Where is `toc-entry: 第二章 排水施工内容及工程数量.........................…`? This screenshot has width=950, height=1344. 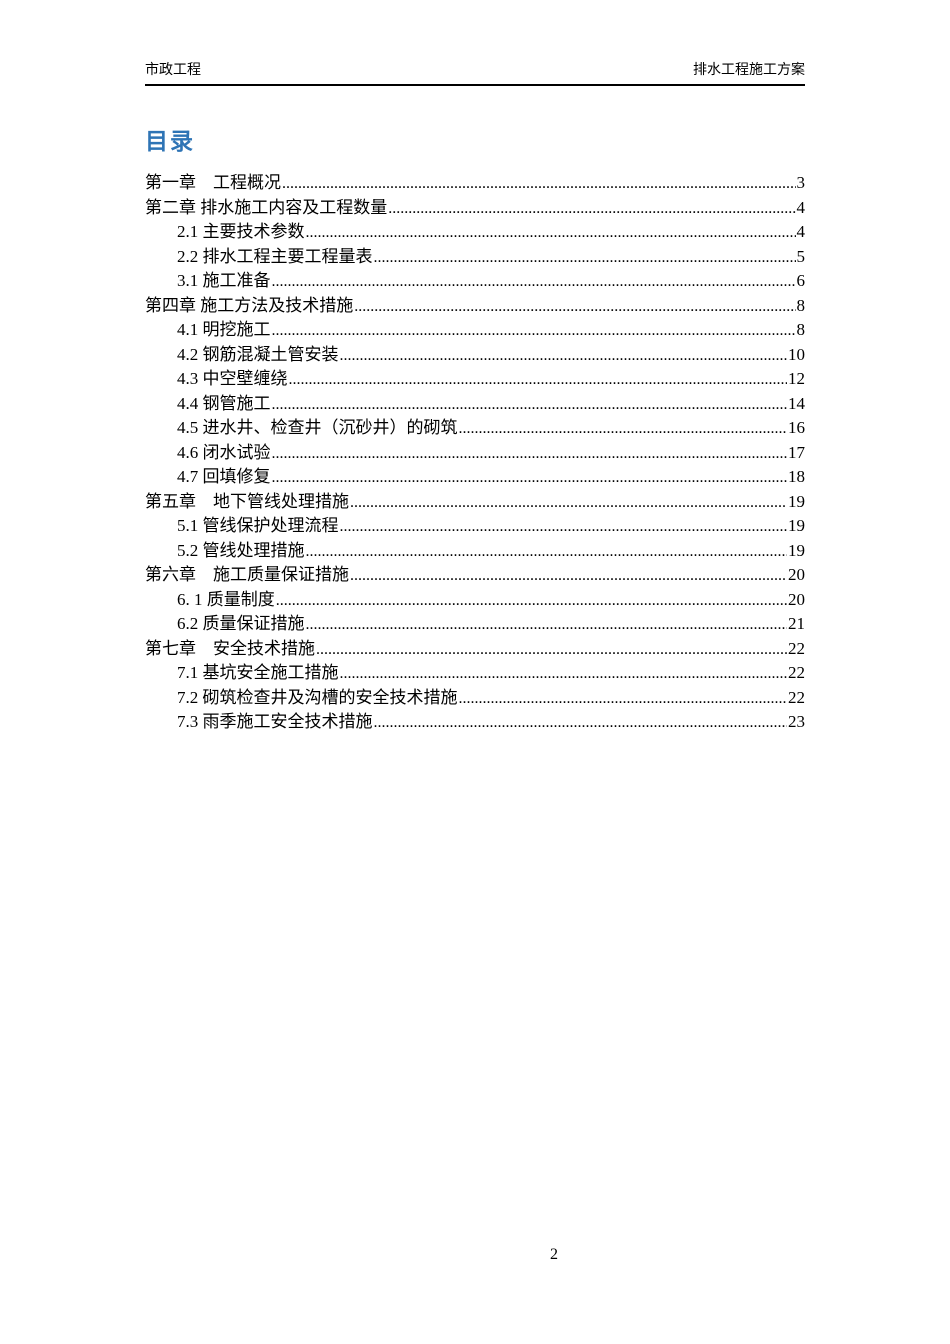 toc-entry: 第二章 排水施工内容及工程数量.........................… is located at coordinates (475, 208).